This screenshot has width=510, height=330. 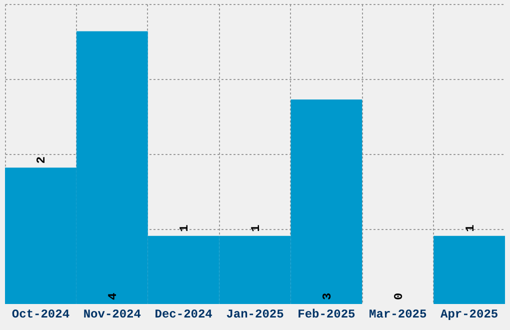 What do you see at coordinates (255, 315) in the screenshot?
I see `x-tick-label: Jan-2025` at bounding box center [255, 315].